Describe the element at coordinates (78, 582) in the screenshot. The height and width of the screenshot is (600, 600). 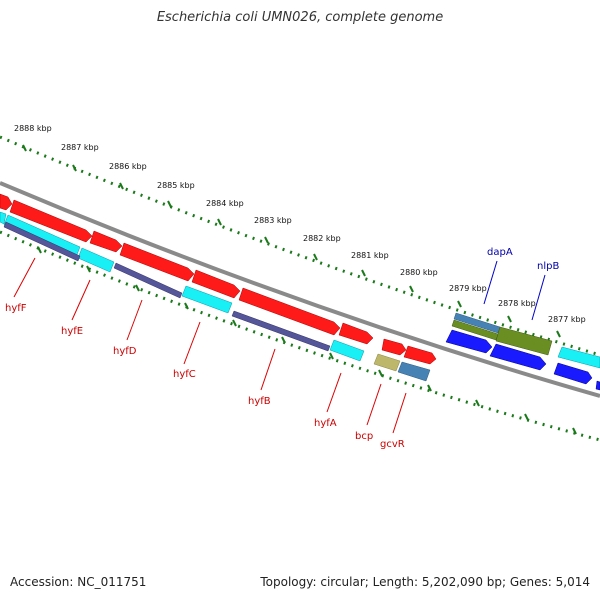
I see `accession-text: Accession: NC_011751` at that location.